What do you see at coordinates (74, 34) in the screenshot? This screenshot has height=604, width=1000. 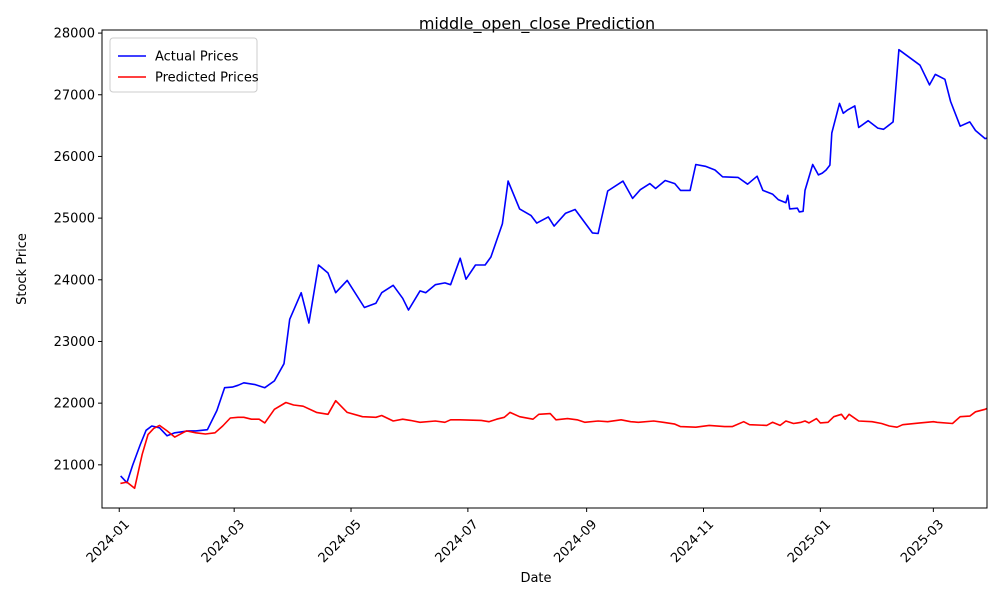 I see `y-tick-label: 28000` at bounding box center [74, 34].